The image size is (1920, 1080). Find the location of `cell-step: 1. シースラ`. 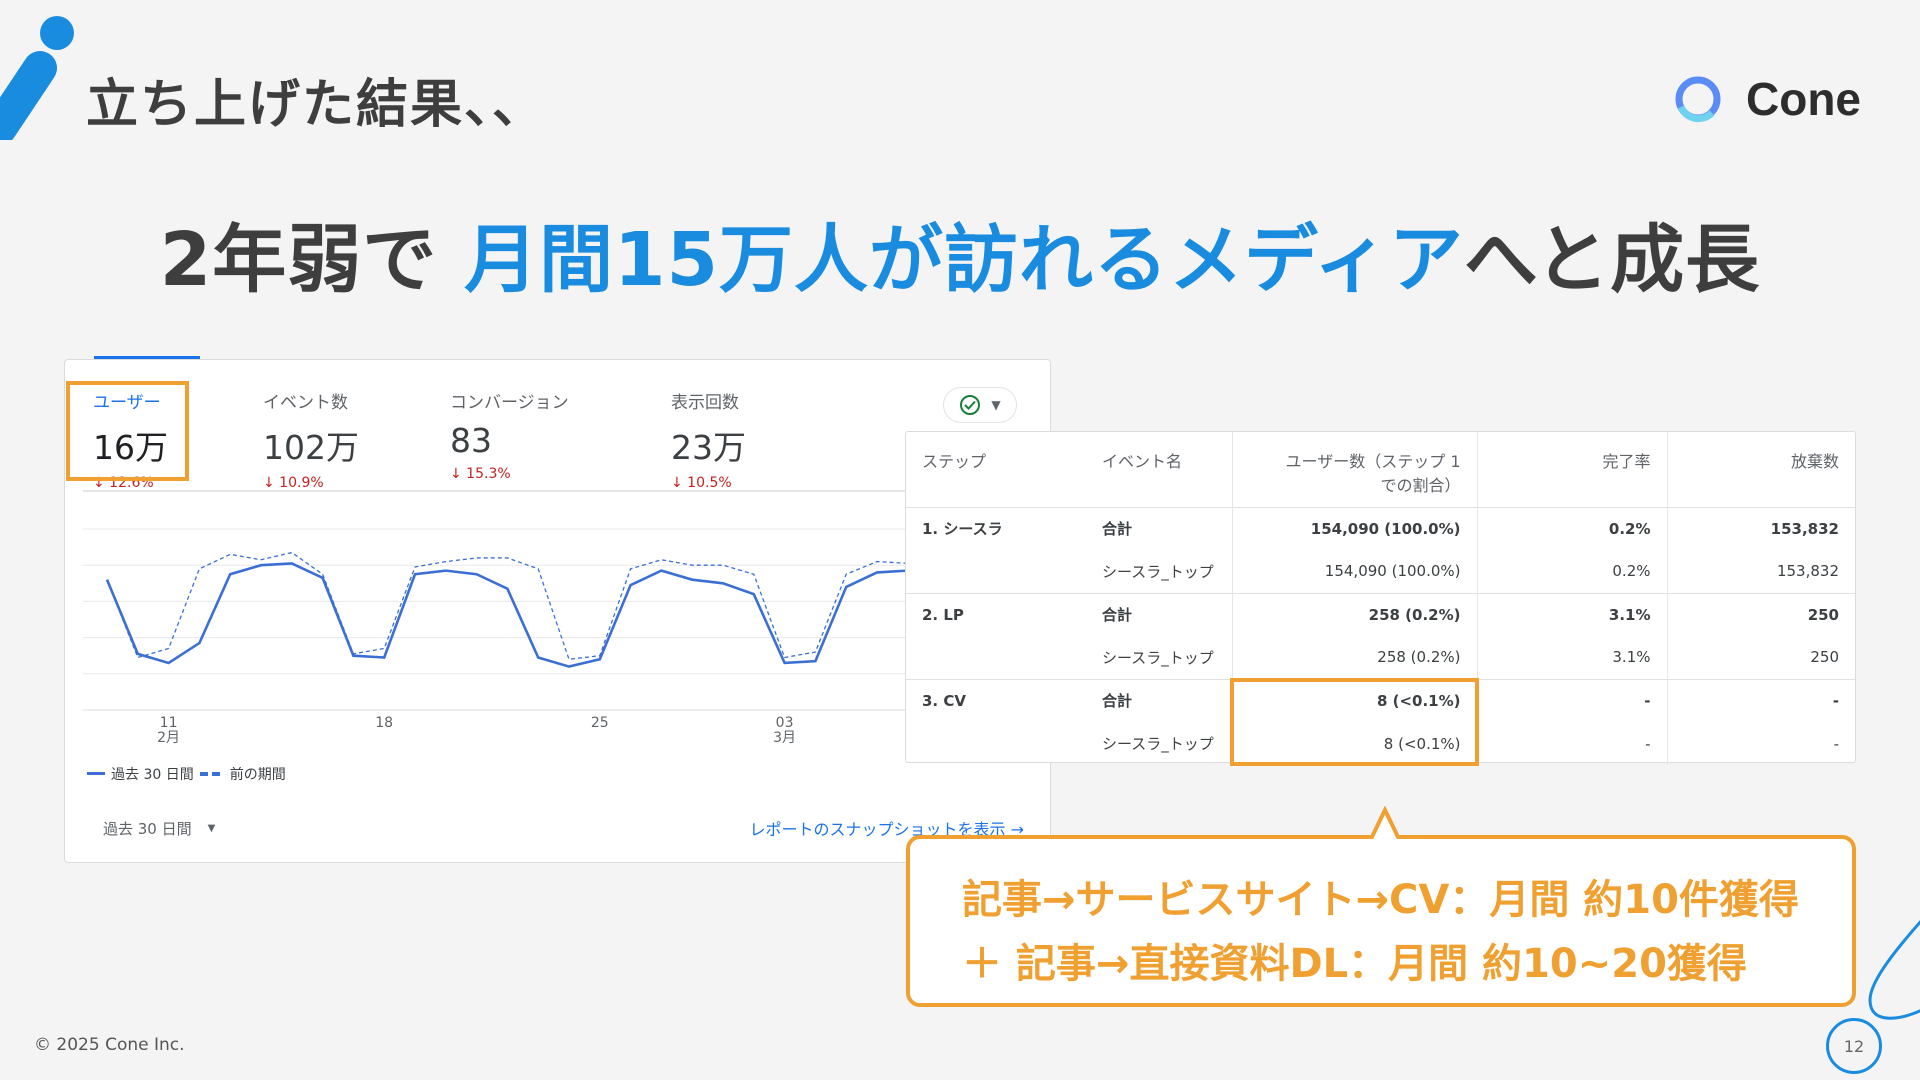

cell-step: 1. シースラ is located at coordinates (996, 528).